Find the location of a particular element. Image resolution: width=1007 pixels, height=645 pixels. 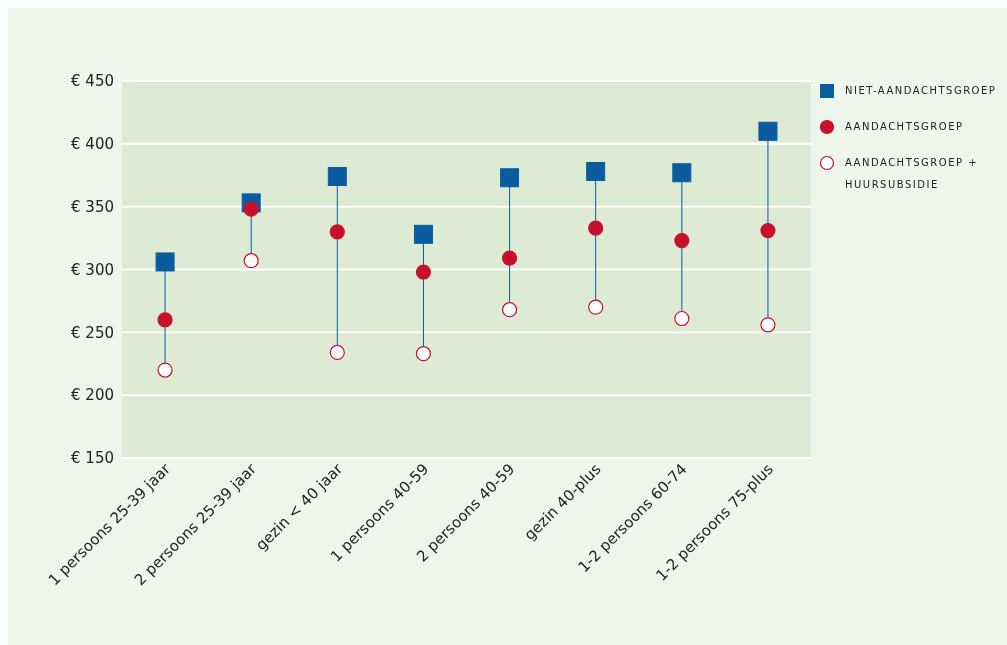

legend-label: AANDACHTSGROEP is located at coordinates (904, 127).